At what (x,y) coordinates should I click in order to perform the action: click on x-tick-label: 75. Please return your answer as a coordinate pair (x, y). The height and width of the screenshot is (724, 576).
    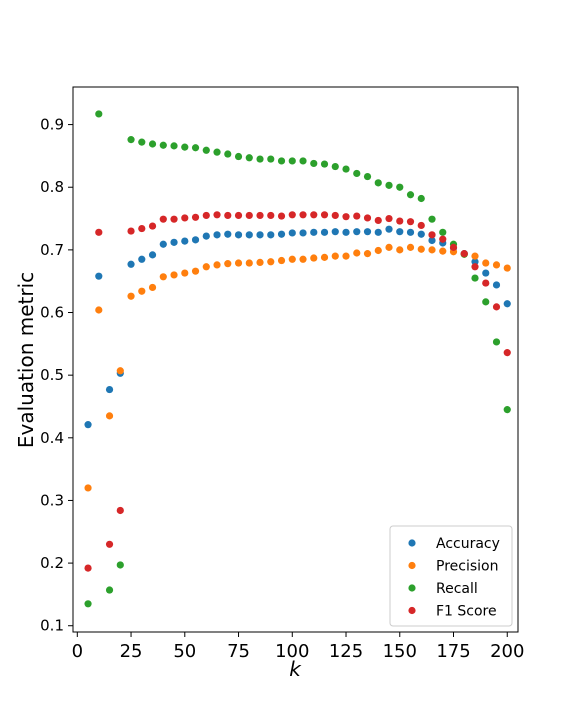
    Looking at the image, I should click on (238, 651).